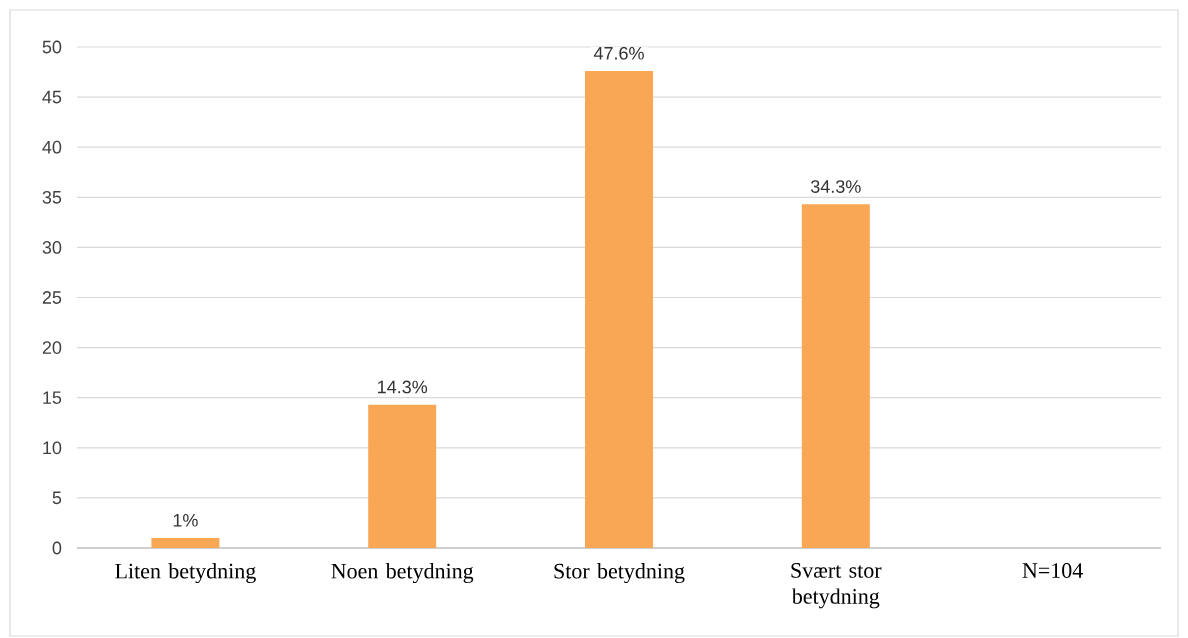 The image size is (1188, 638). I want to click on y-tick-label: 45, so click(52, 97).